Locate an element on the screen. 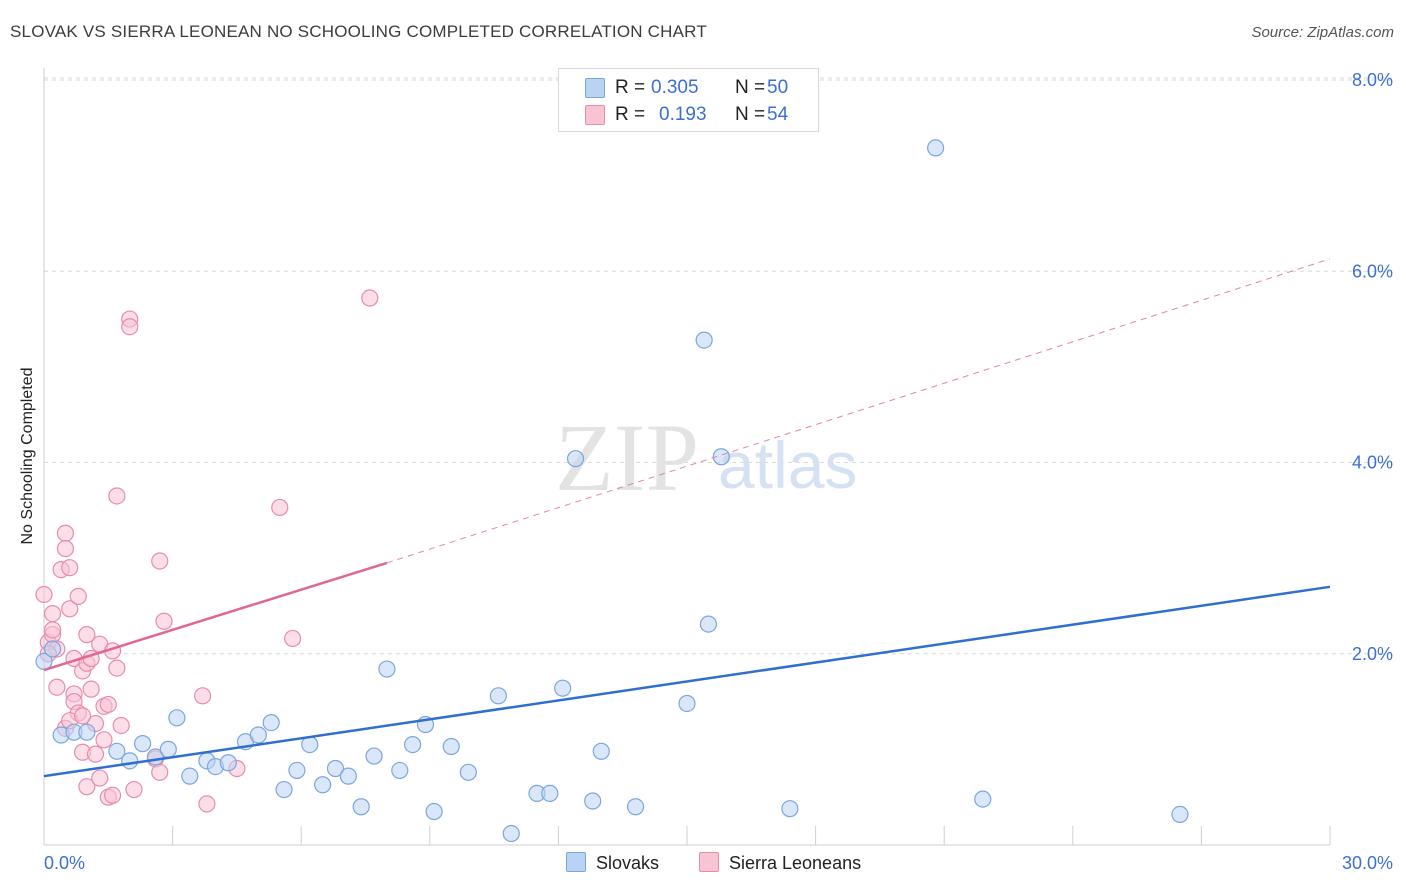 The height and width of the screenshot is (892, 1406). bottom-legend-swatch-pink is located at coordinates (709, 862).